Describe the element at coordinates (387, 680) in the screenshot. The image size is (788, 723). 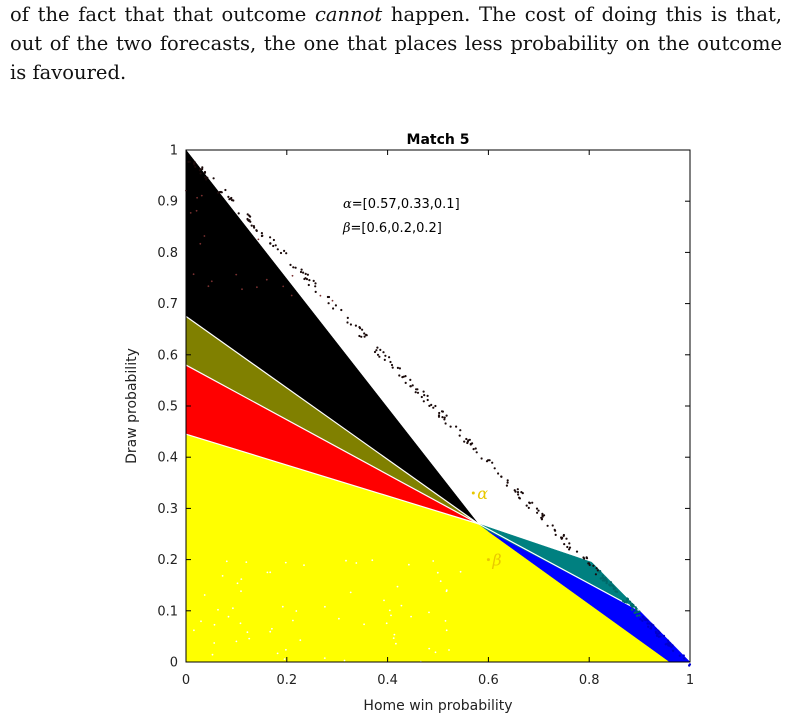
I see `x-tick-label: 0.4` at that location.